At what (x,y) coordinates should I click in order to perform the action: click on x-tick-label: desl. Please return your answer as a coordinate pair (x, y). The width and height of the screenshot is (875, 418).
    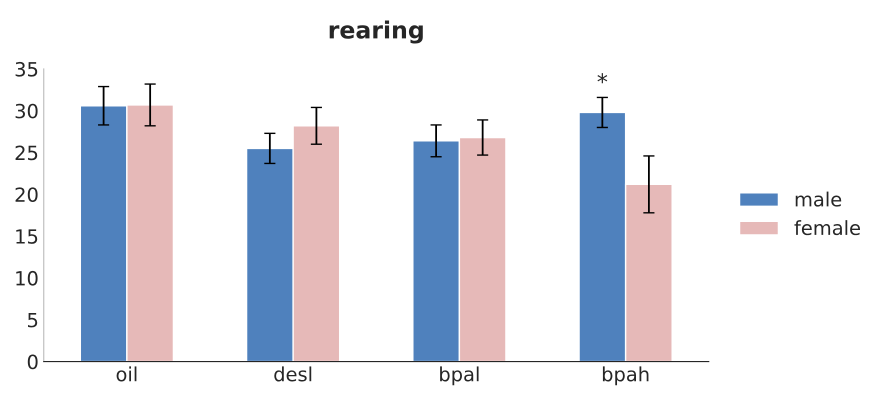
    Looking at the image, I should click on (293, 374).